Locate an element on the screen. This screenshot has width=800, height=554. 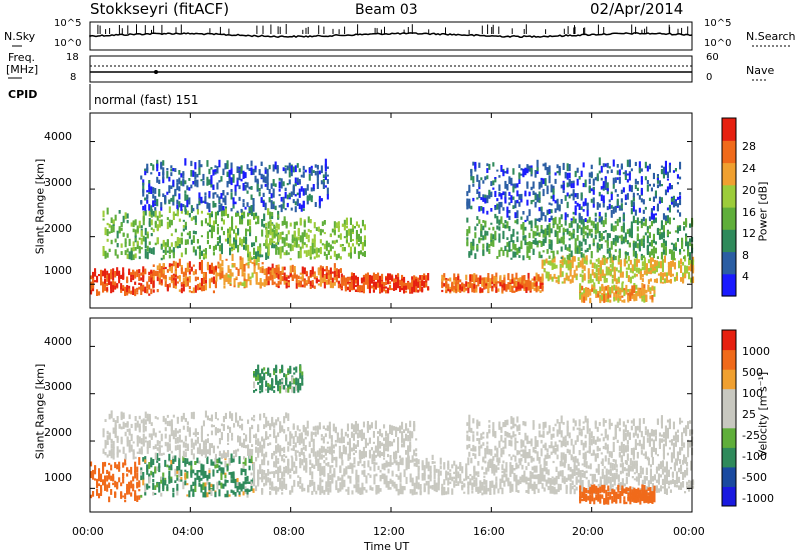
velocity-ytick-2000: 2000 is located at coordinates (58, 432).